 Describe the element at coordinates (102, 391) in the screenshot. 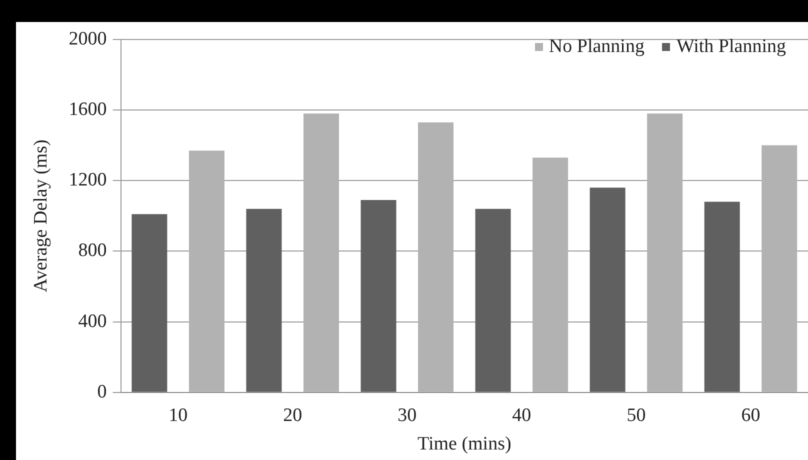

I see `y-tick-label: 0` at that location.